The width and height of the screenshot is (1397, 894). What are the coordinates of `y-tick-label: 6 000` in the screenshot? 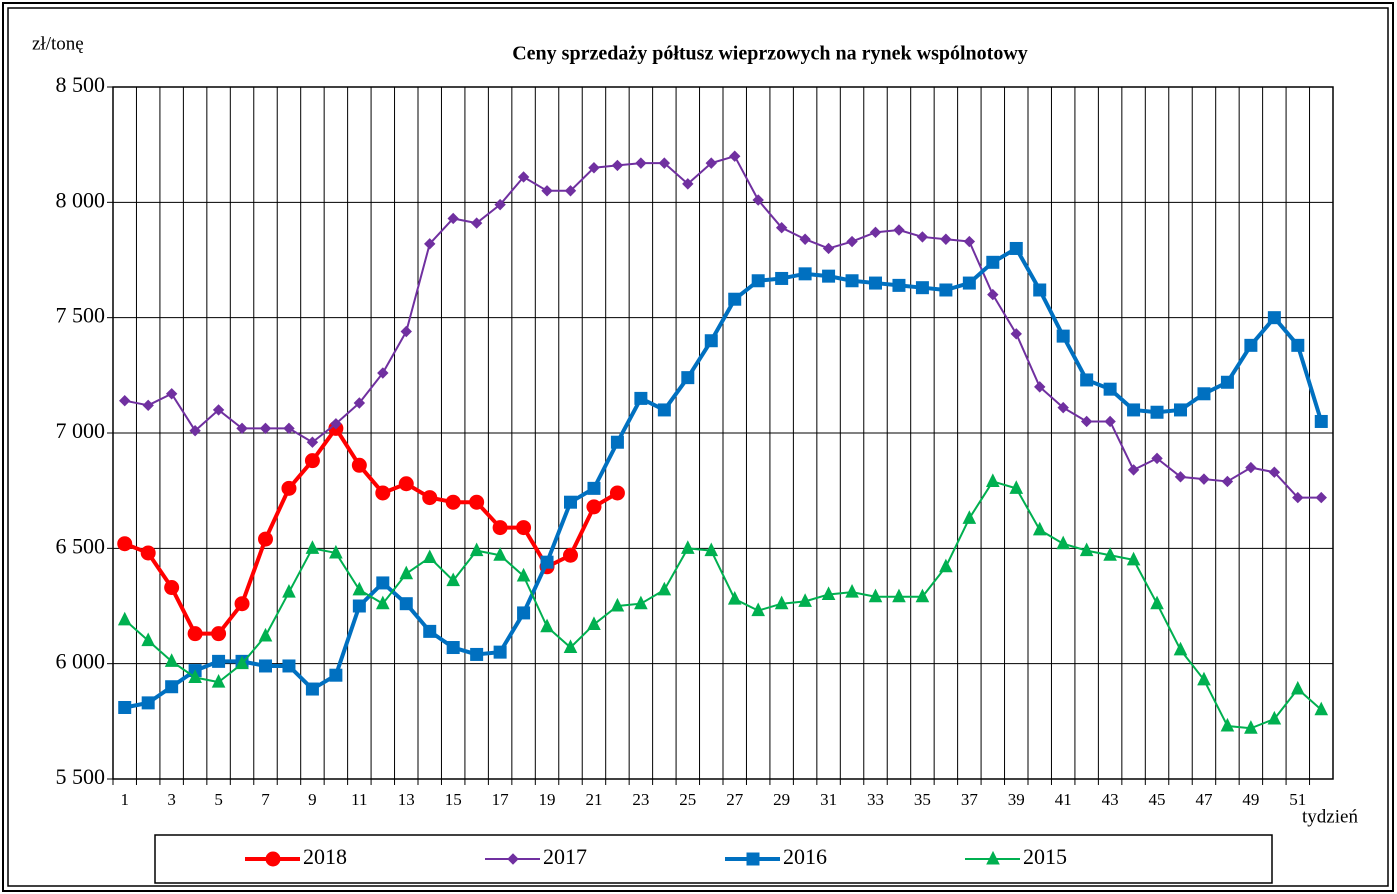 It's located at (81, 661).